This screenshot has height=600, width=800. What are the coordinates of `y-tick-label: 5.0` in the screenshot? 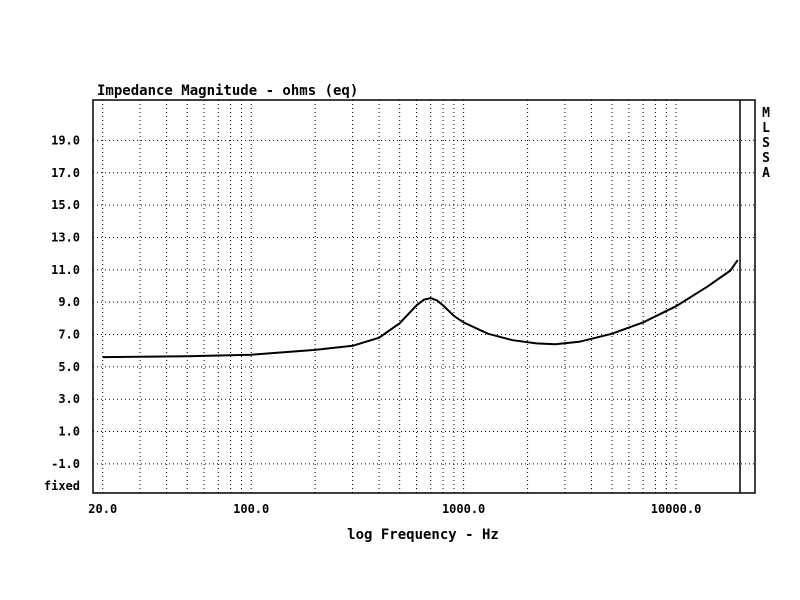 It's located at (69, 367).